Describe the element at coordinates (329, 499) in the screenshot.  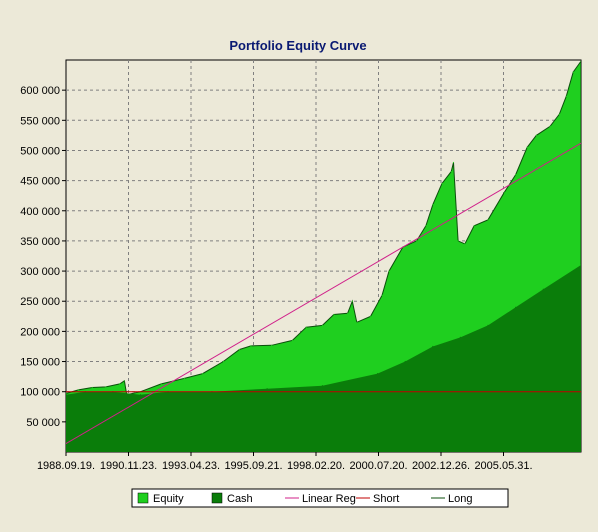
I see `legend-label-linear-reg: Linear Reg` at that location.